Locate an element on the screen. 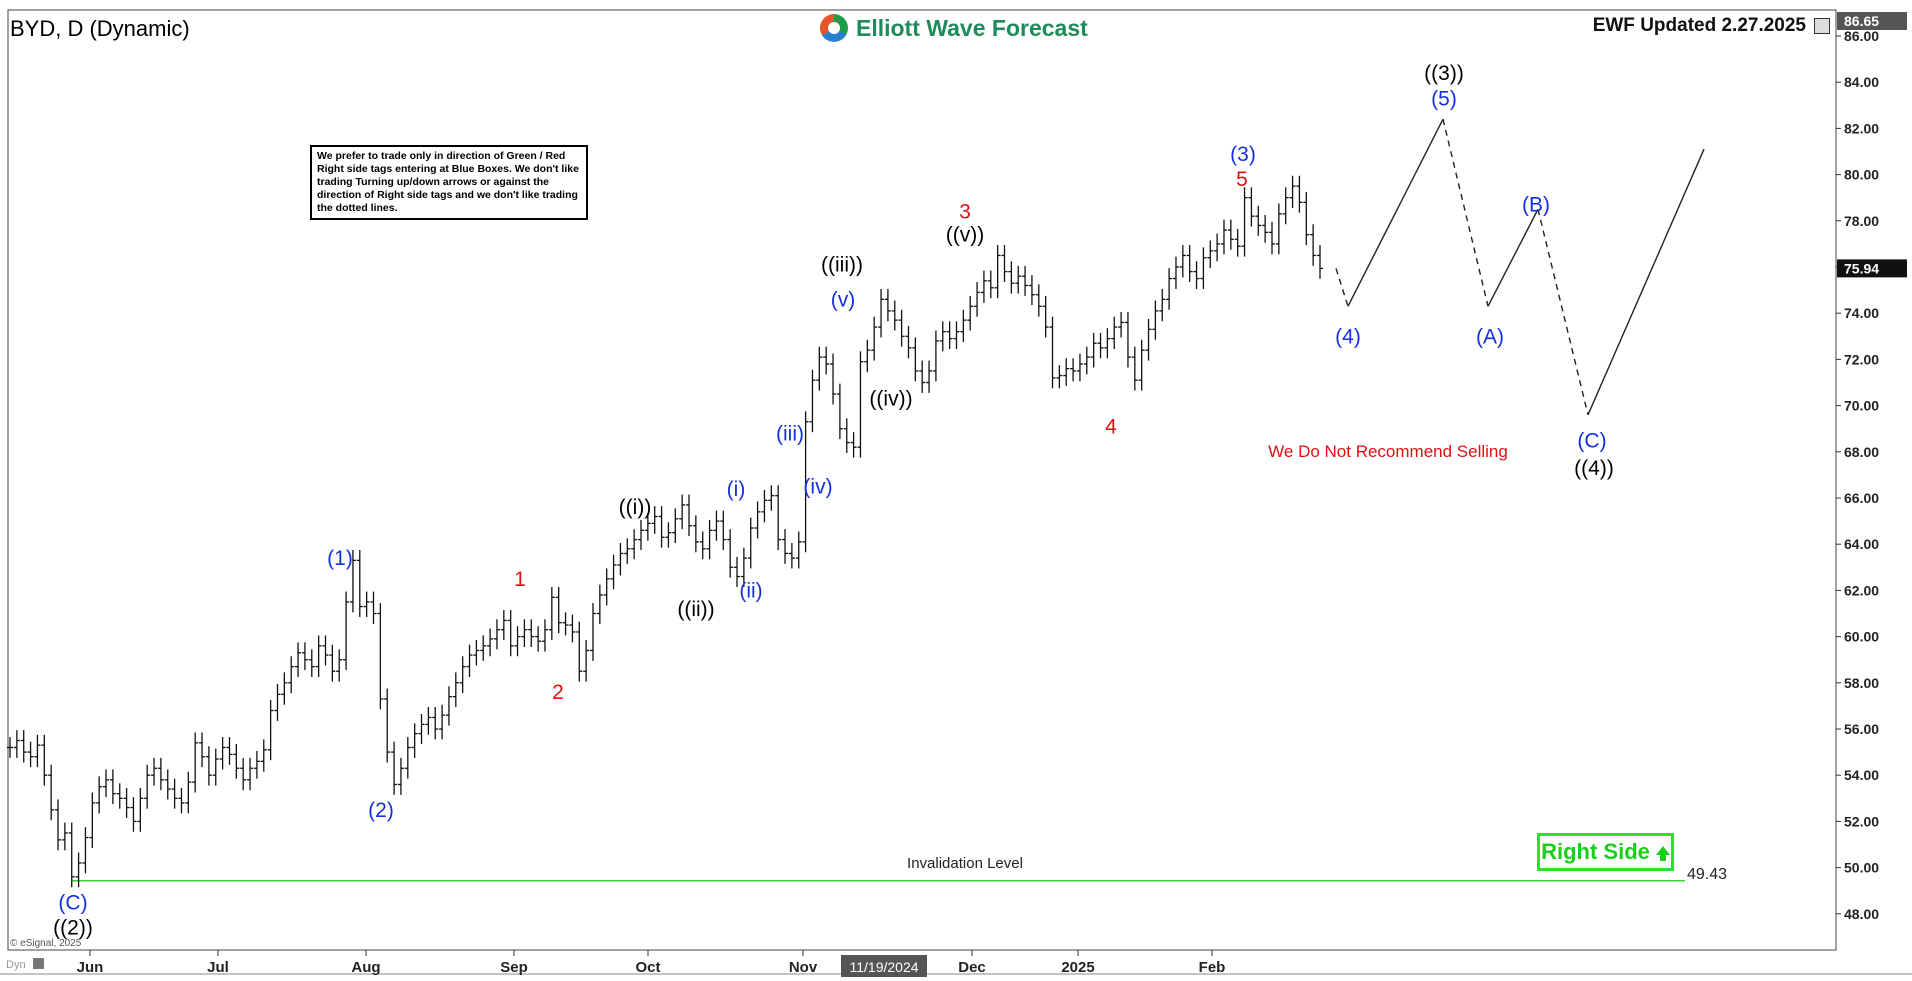 The width and height of the screenshot is (1912, 981). x-tick-label: Oct is located at coordinates (647, 967).